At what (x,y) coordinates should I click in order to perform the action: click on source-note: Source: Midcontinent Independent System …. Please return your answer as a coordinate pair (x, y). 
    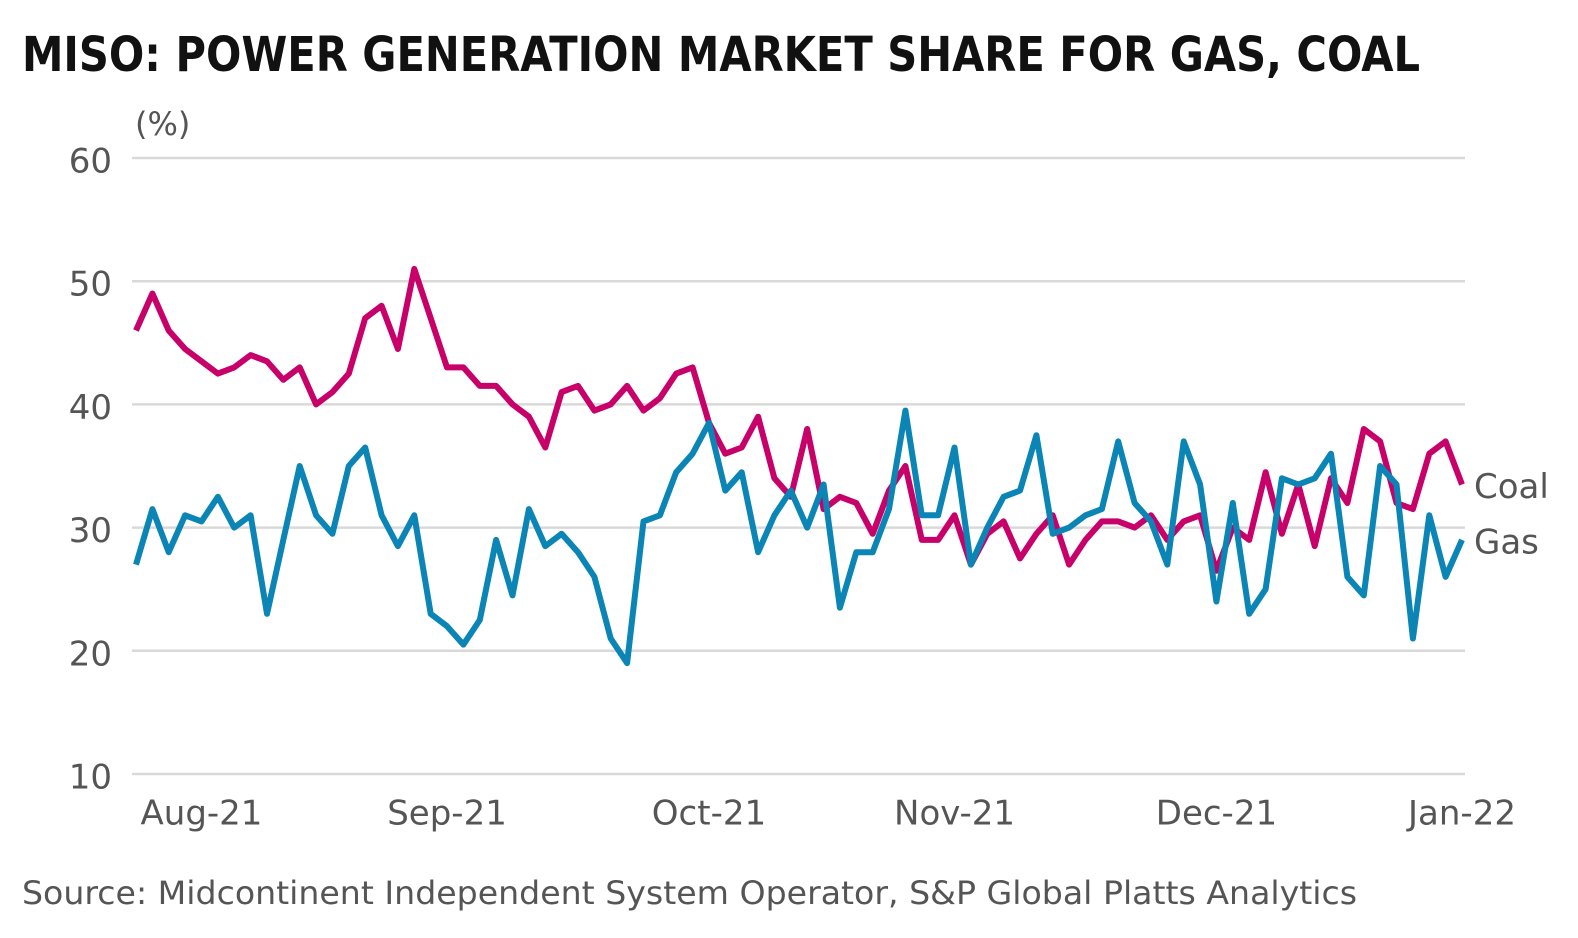
    Looking at the image, I should click on (689, 893).